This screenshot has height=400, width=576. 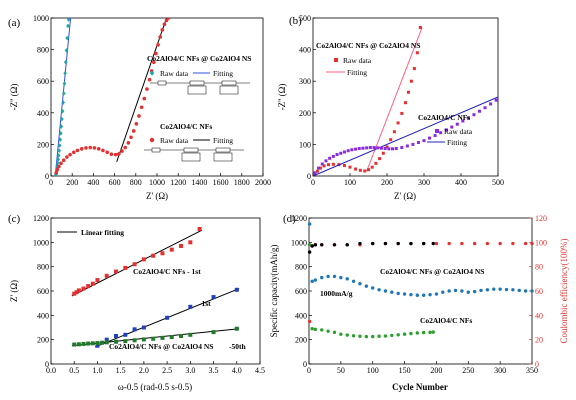 I want to click on y-tick-label: 800, so click(x=43, y=50).